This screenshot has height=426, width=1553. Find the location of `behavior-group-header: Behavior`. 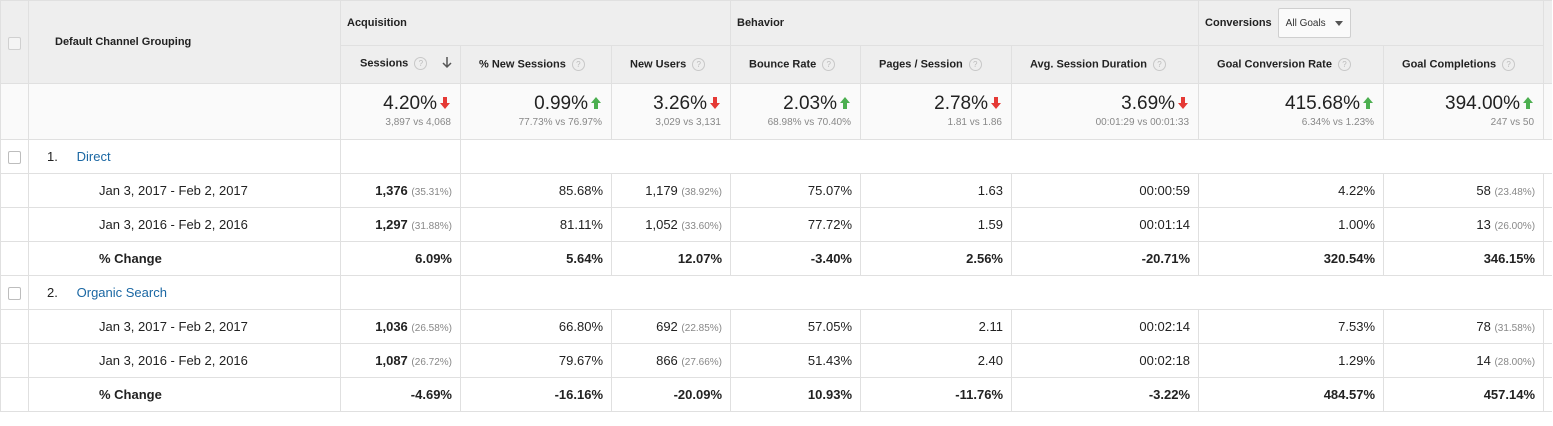

behavior-group-header: Behavior is located at coordinates (964, 23).